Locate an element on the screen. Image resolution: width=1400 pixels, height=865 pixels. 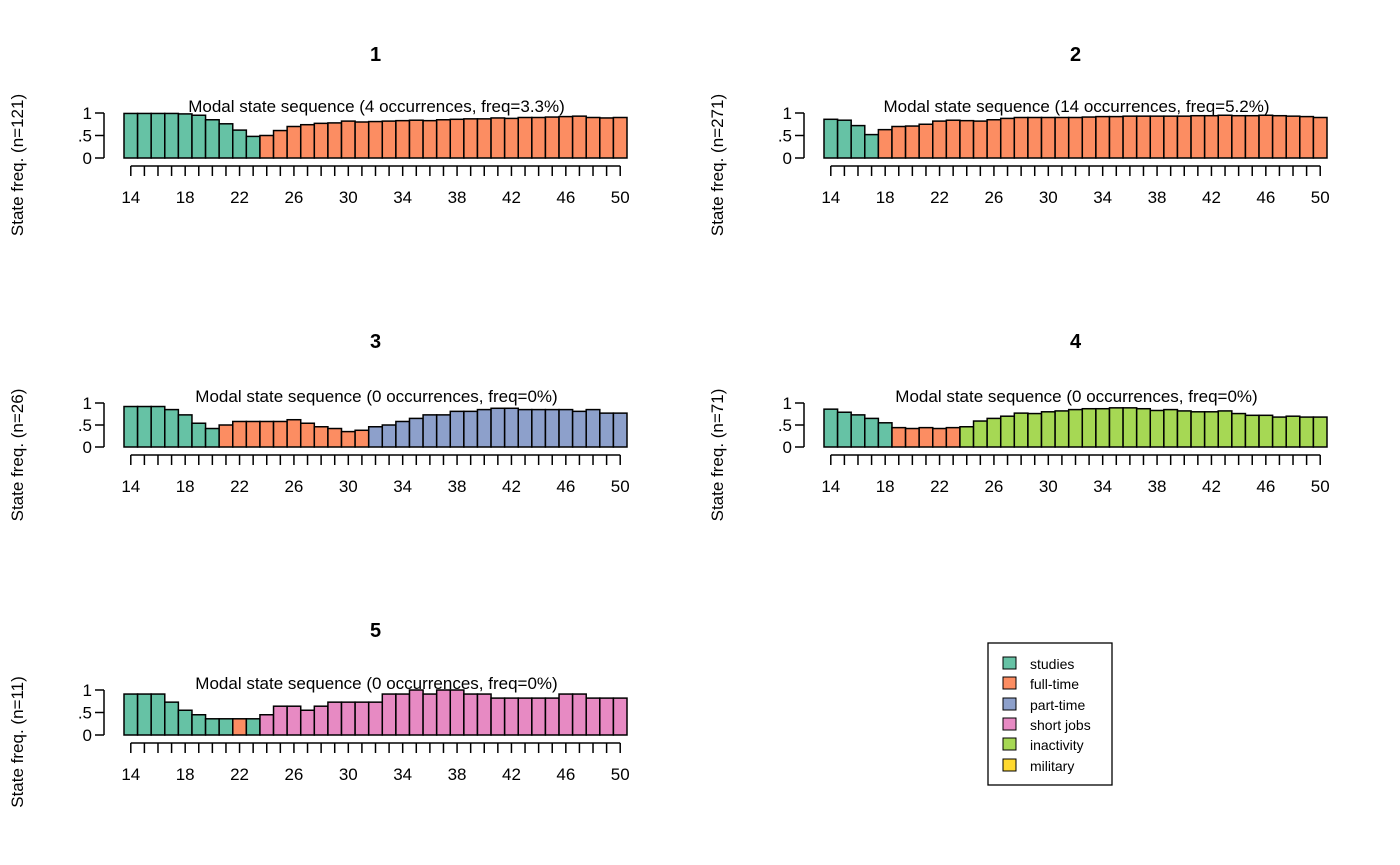
legend-item: full-time is located at coordinates (1040, 684).